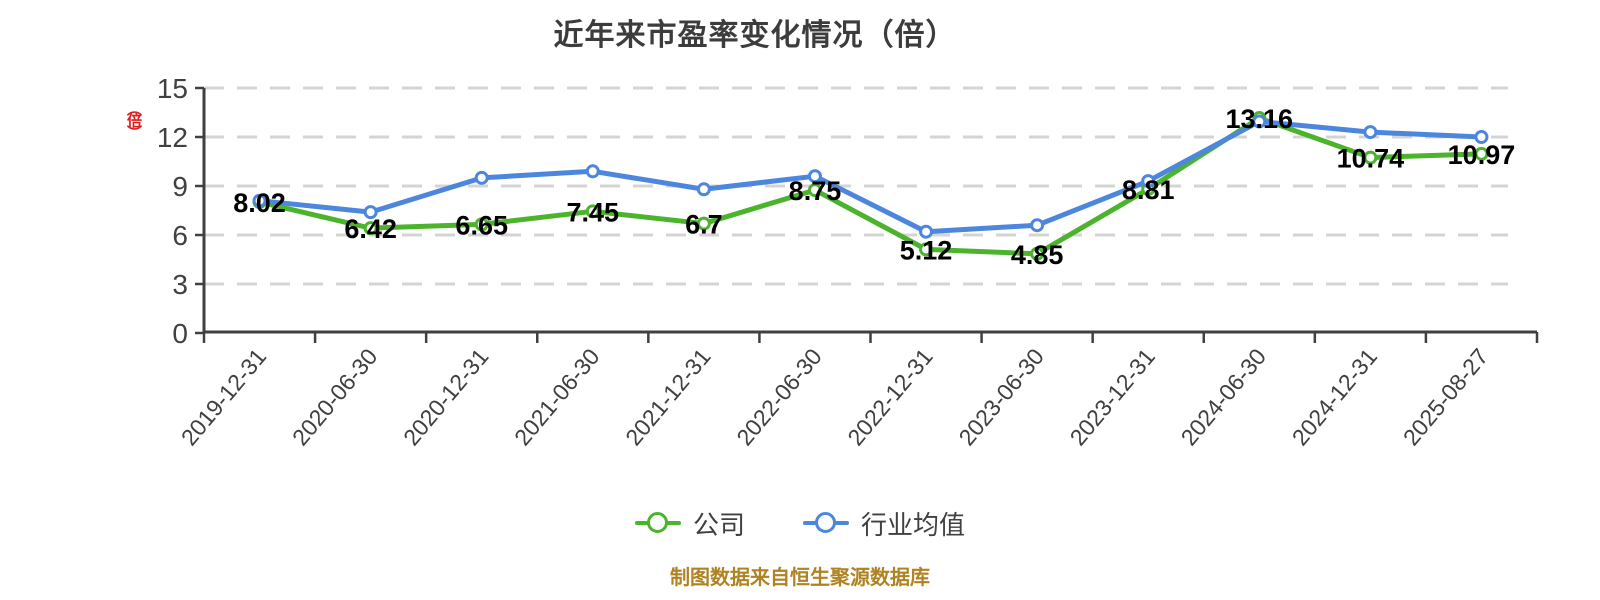  Describe the element at coordinates (1260, 119) in the screenshot. I see `svg-text: 13.16` at that location.